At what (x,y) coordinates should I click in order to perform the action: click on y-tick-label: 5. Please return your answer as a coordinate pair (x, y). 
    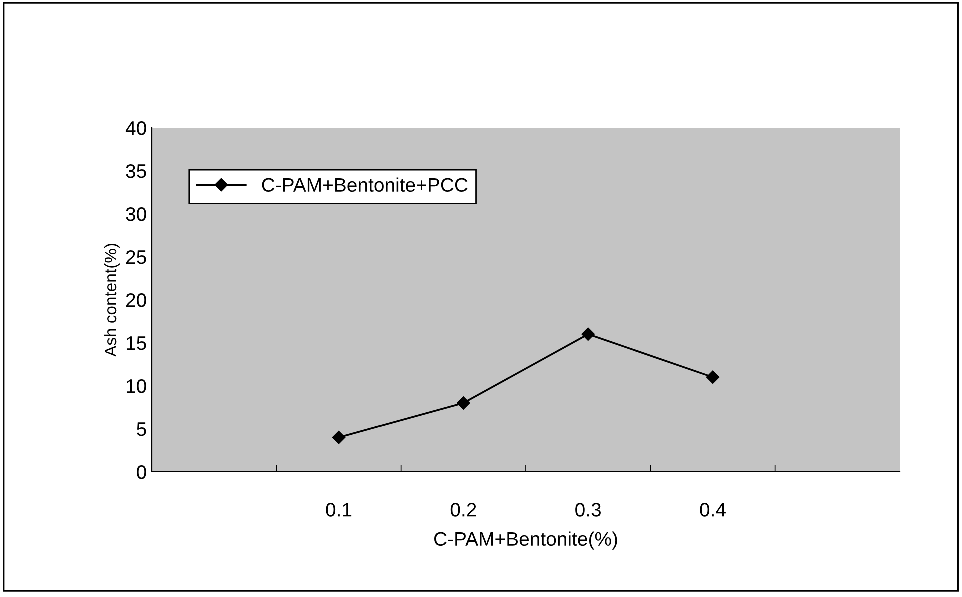
    Looking at the image, I should click on (141, 429).